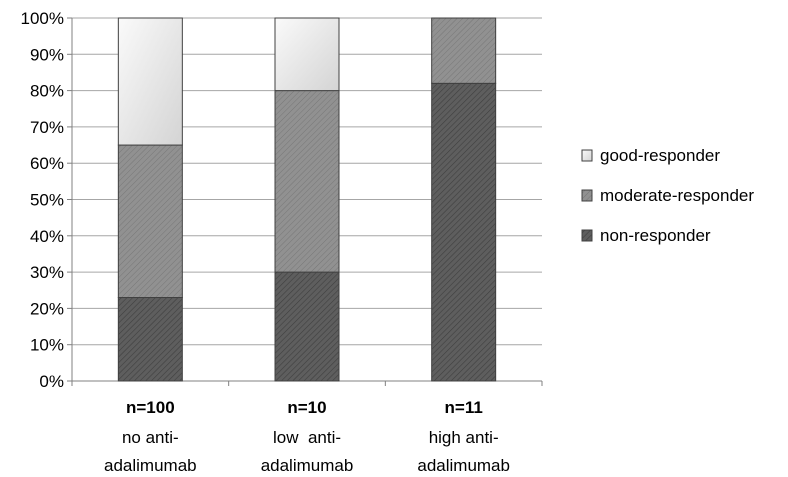 This screenshot has height=477, width=788. Describe the element at coordinates (47, 345) in the screenshot. I see `y-tick-label: 10%` at that location.